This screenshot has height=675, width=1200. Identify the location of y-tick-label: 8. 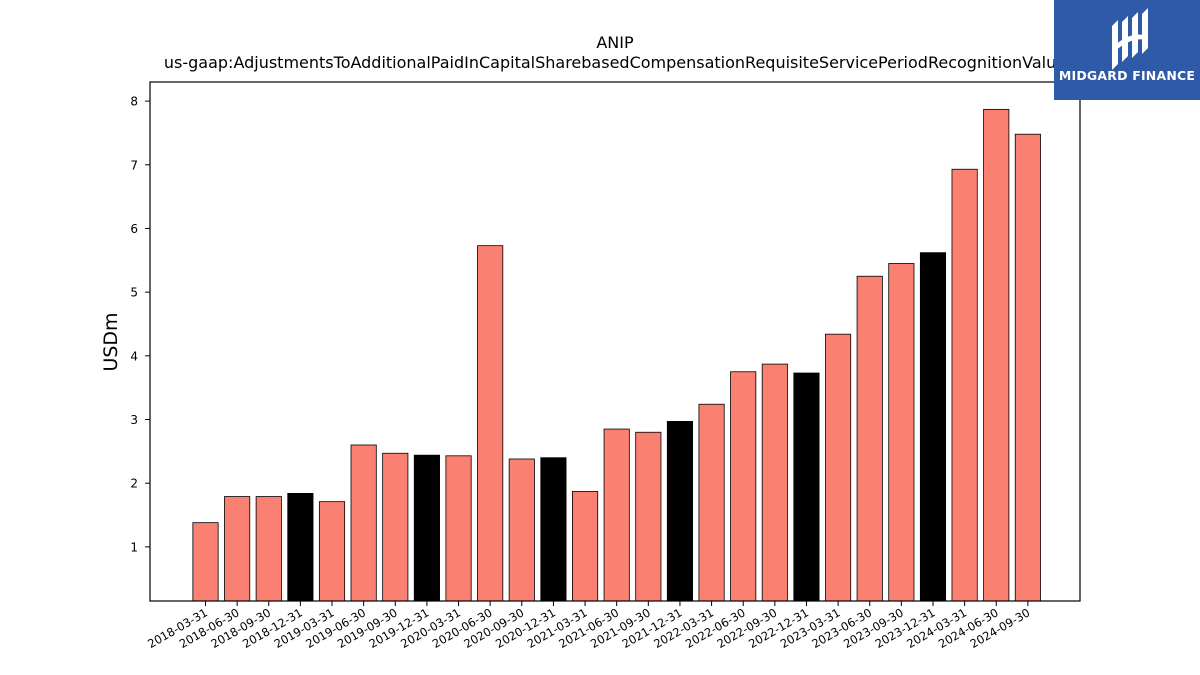
(134, 102).